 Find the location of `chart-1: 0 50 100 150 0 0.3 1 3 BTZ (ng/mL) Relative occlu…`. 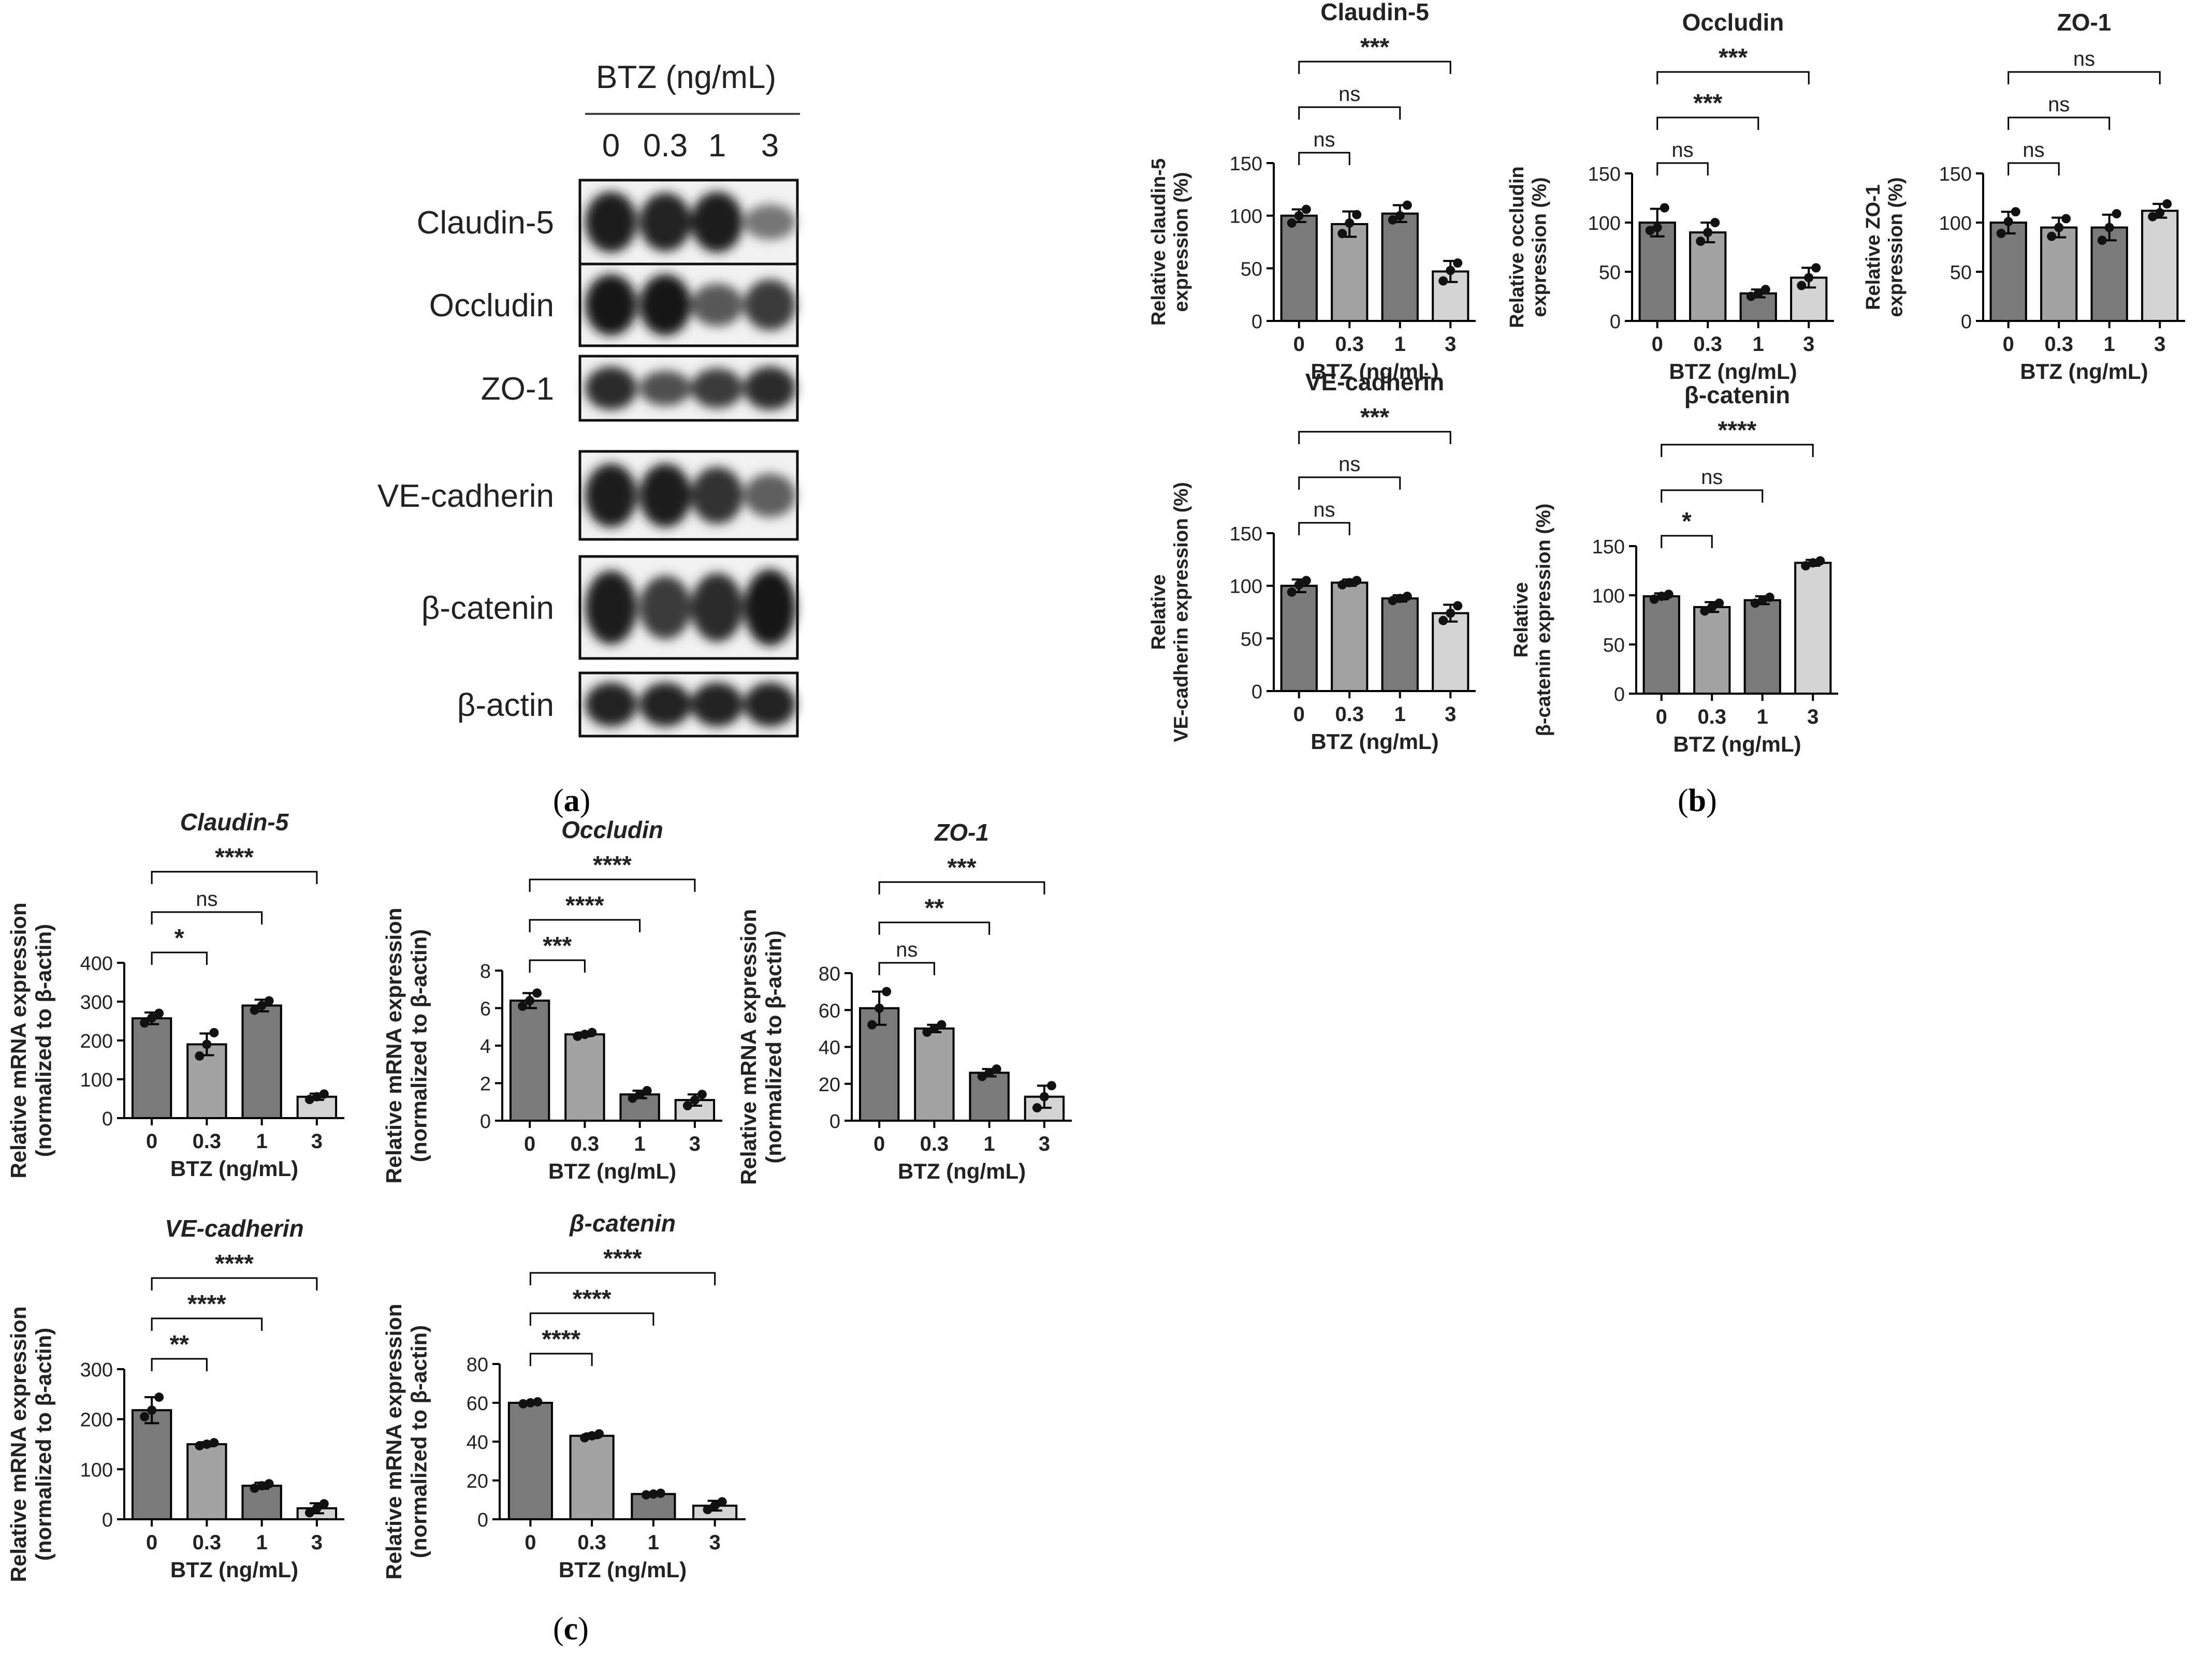

chart-1: 0 50 100 150 0 0.3 1 3 BTZ (ng/mL) Relative occlu… is located at coordinates (1670, 196).